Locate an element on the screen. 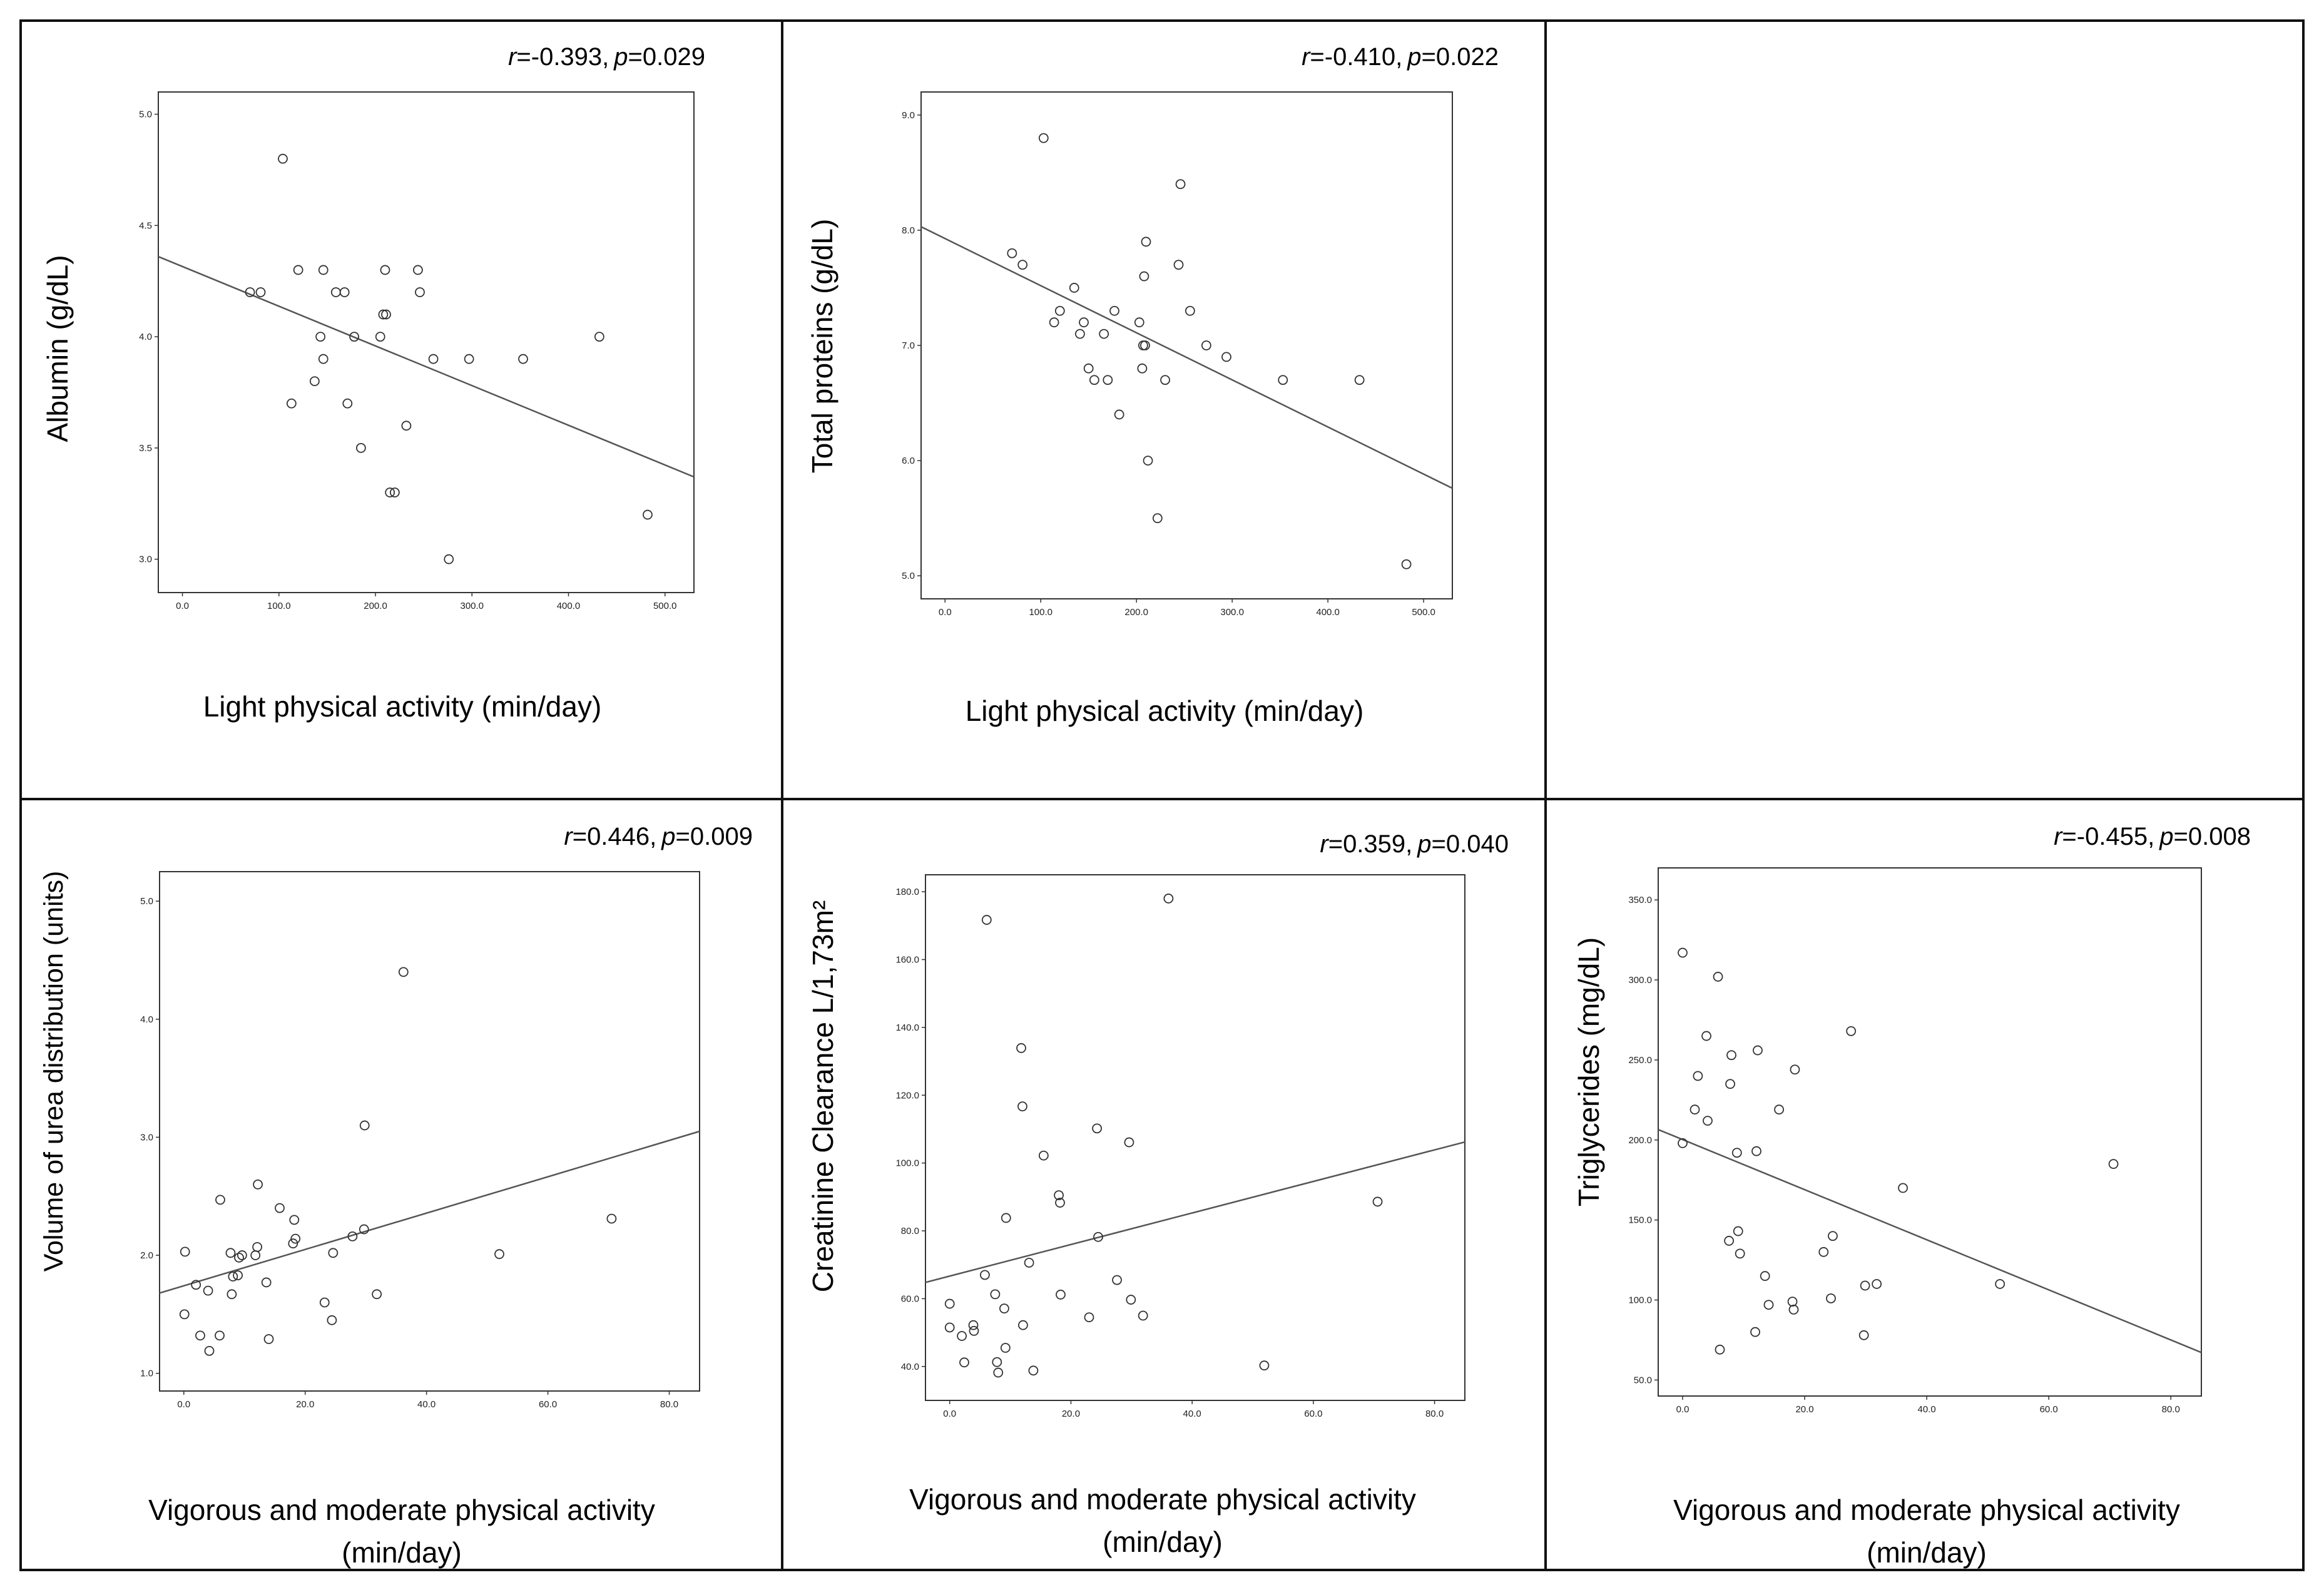 The height and width of the screenshot is (1590, 2324). y-axis-label: Creatinine Clearance L/1,73m² is located at coordinates (823, 1096).